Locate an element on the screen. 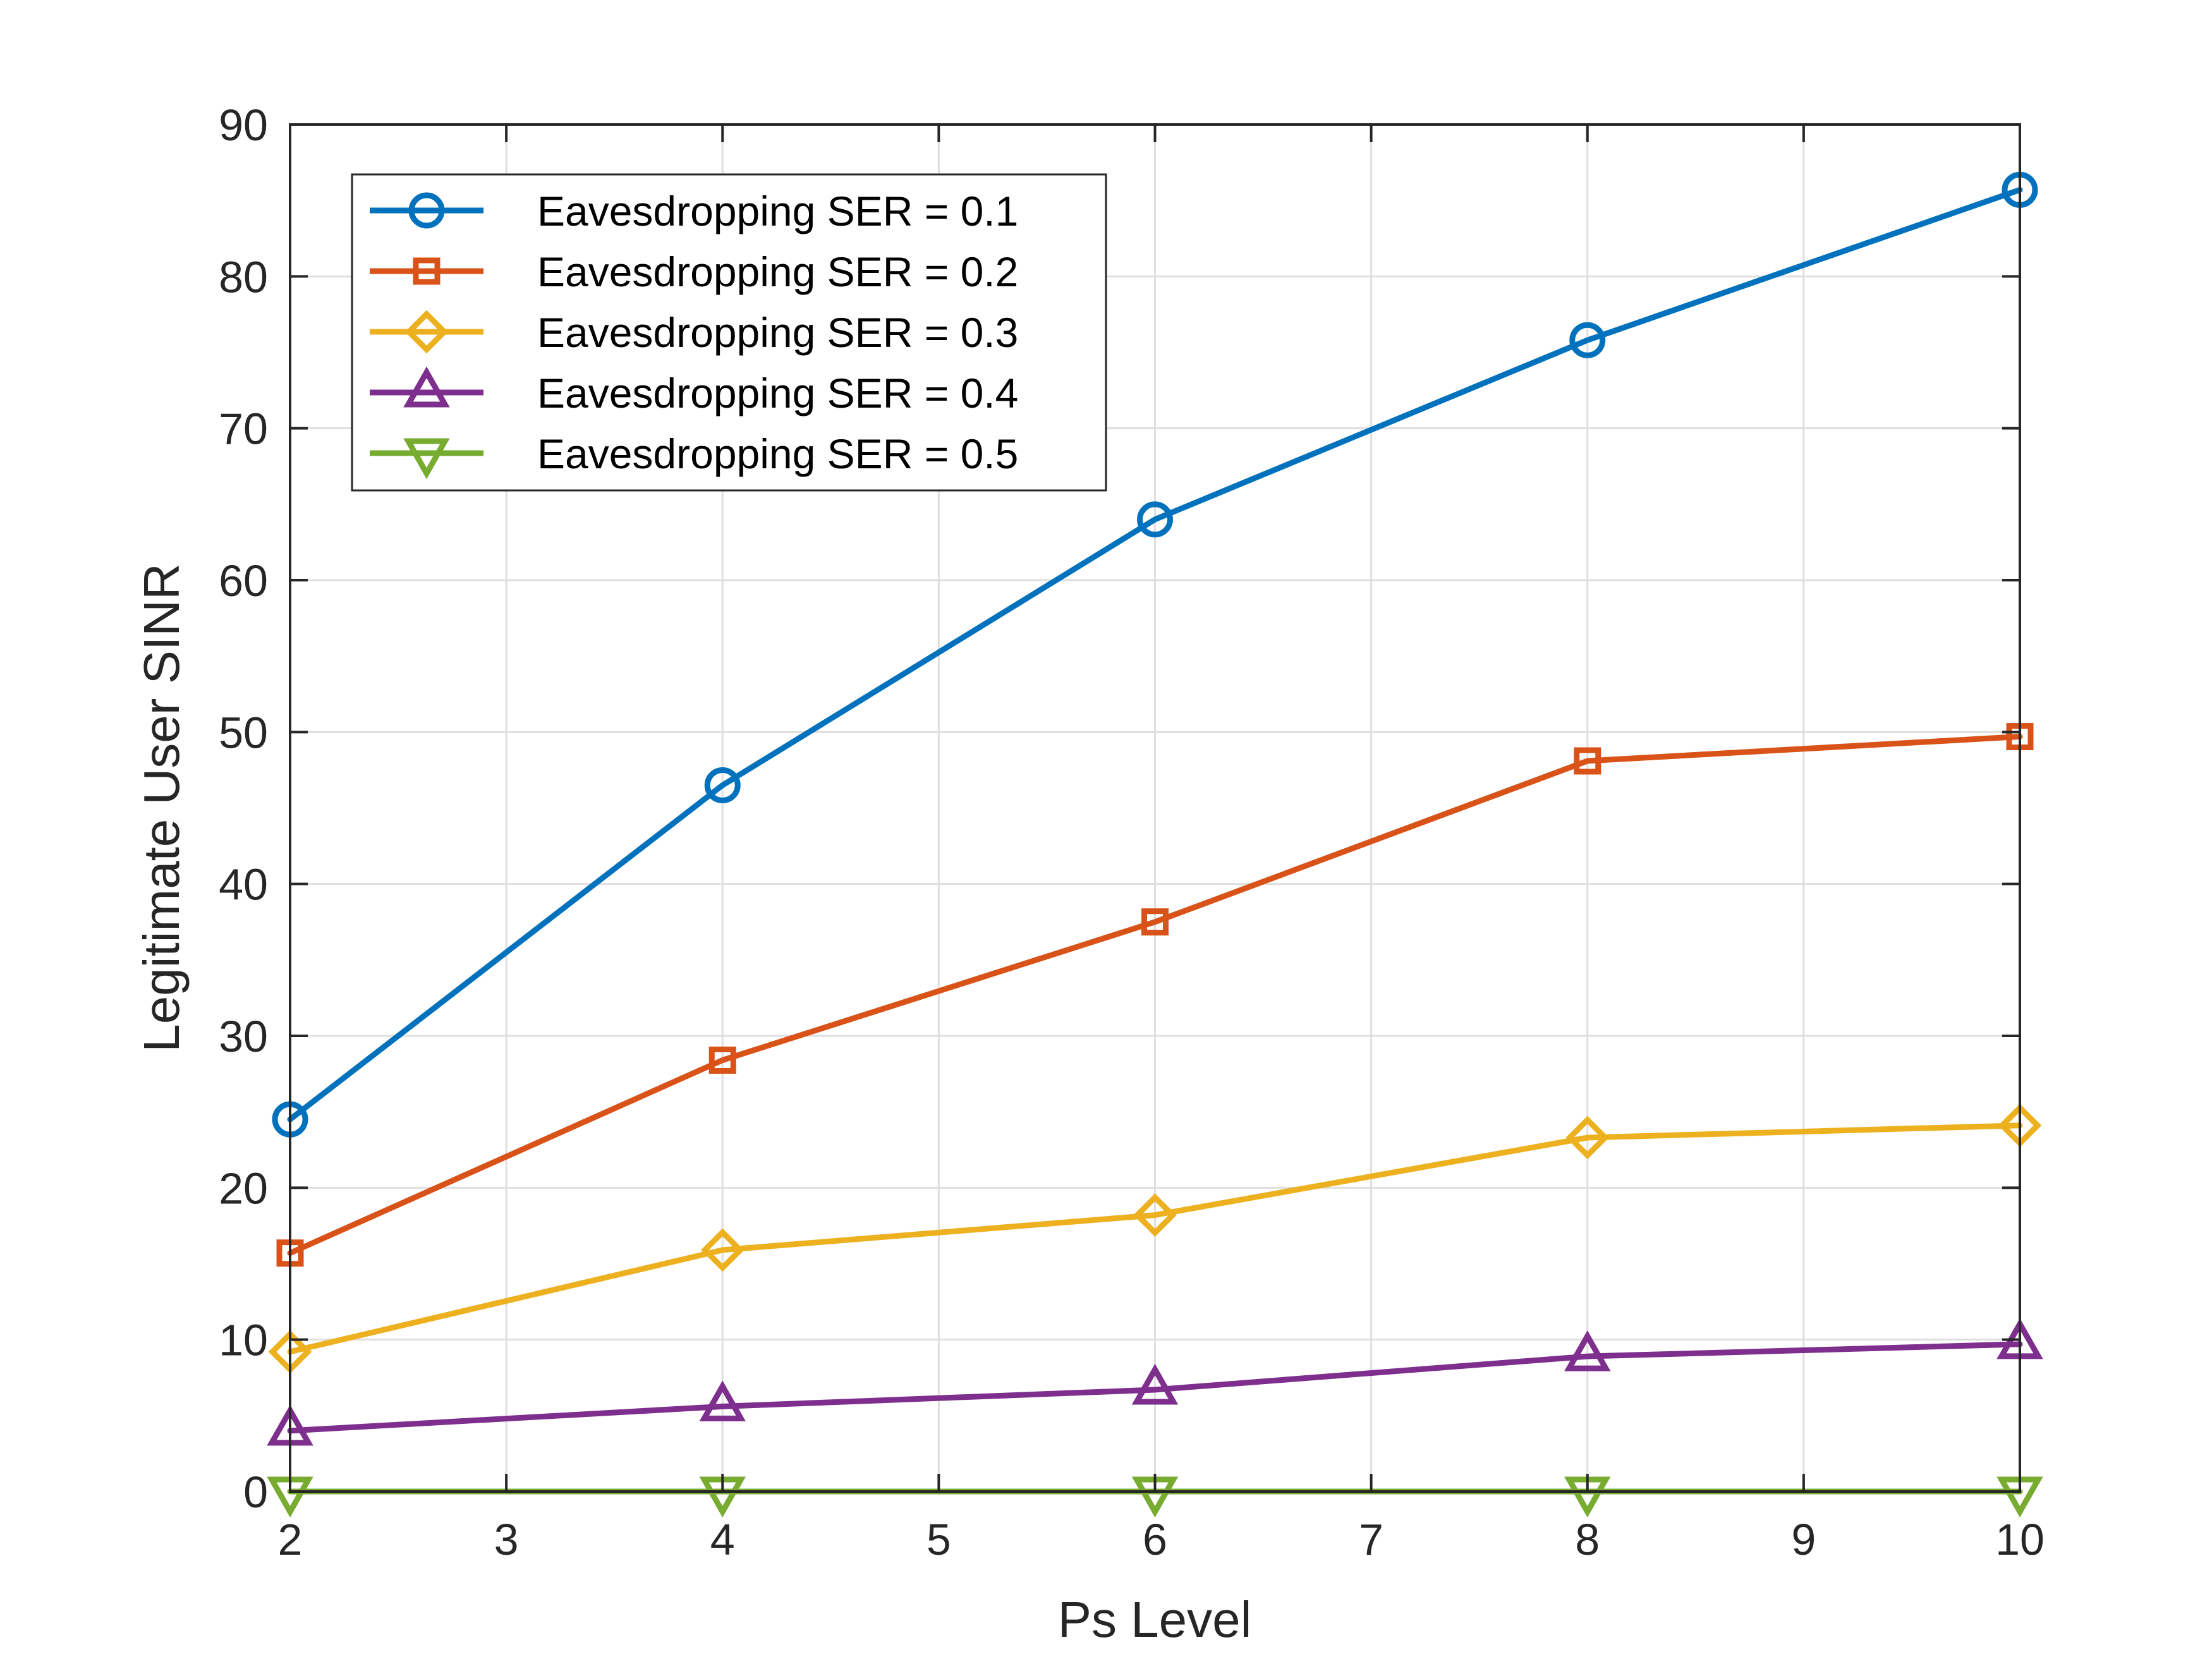 The image size is (2212, 1659). legend-entry: Eavesdropping SER = 0.3 is located at coordinates (694, 332).